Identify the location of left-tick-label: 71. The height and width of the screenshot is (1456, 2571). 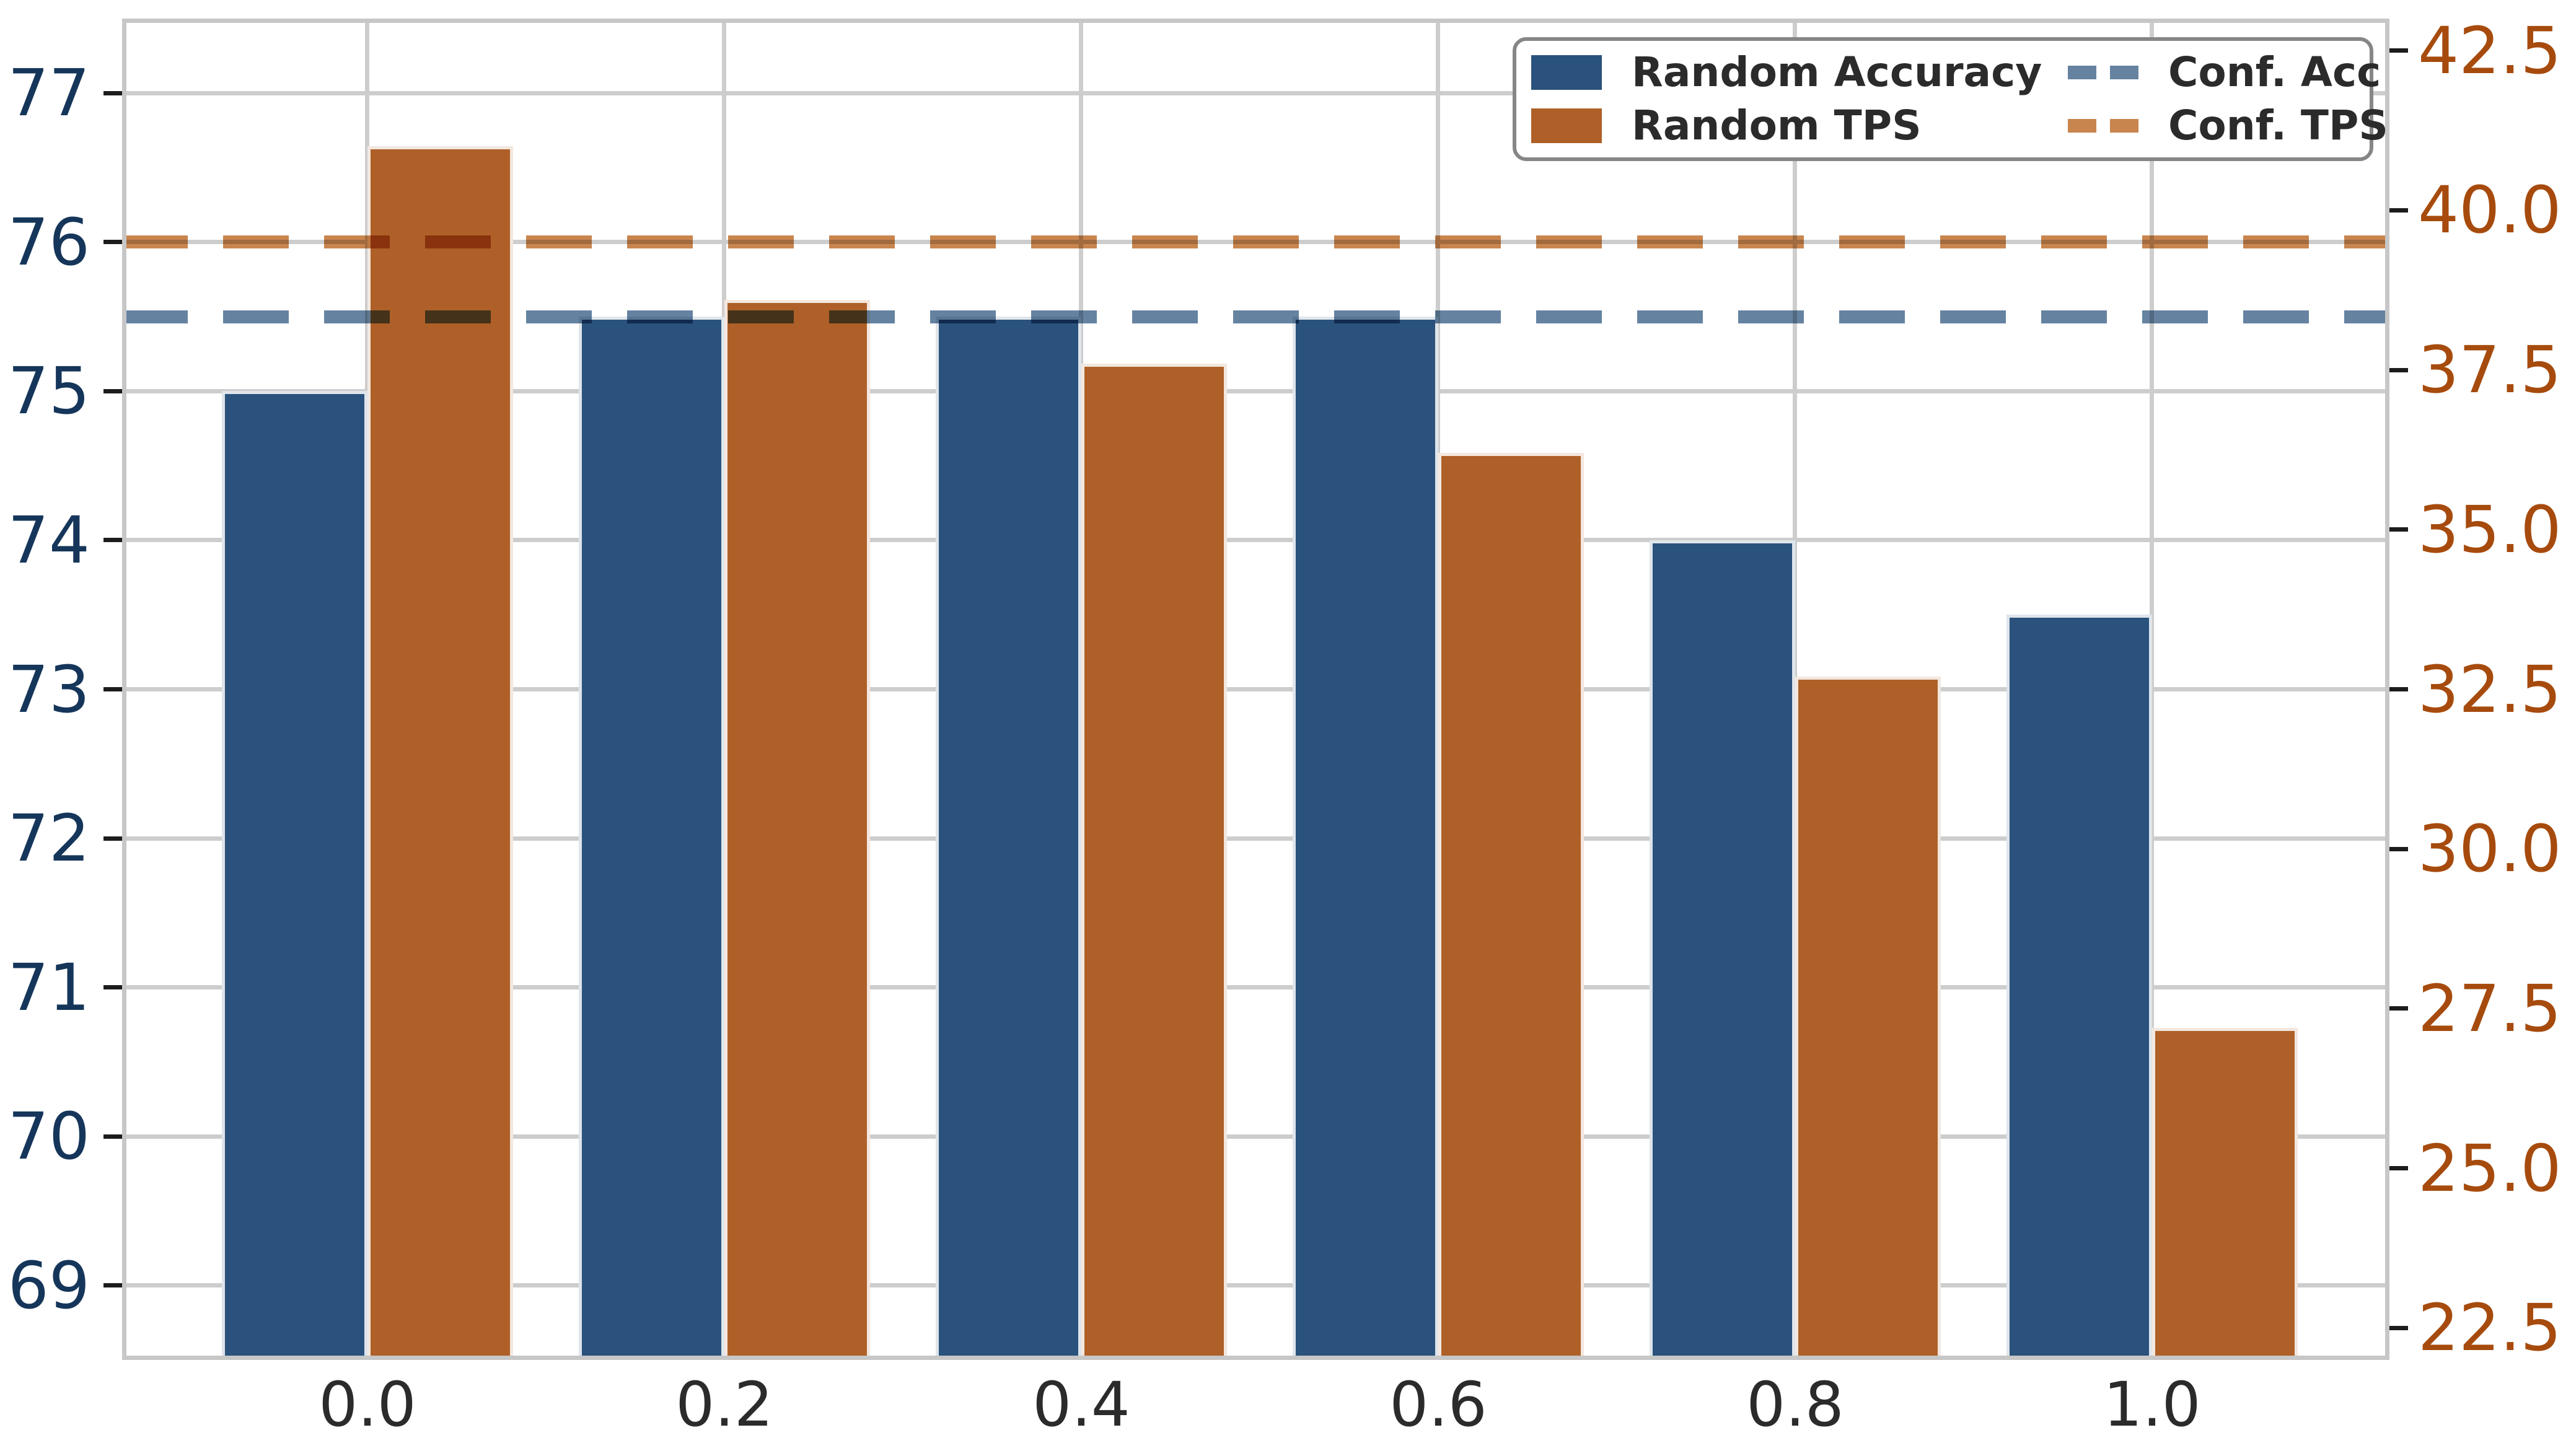
(48, 987).